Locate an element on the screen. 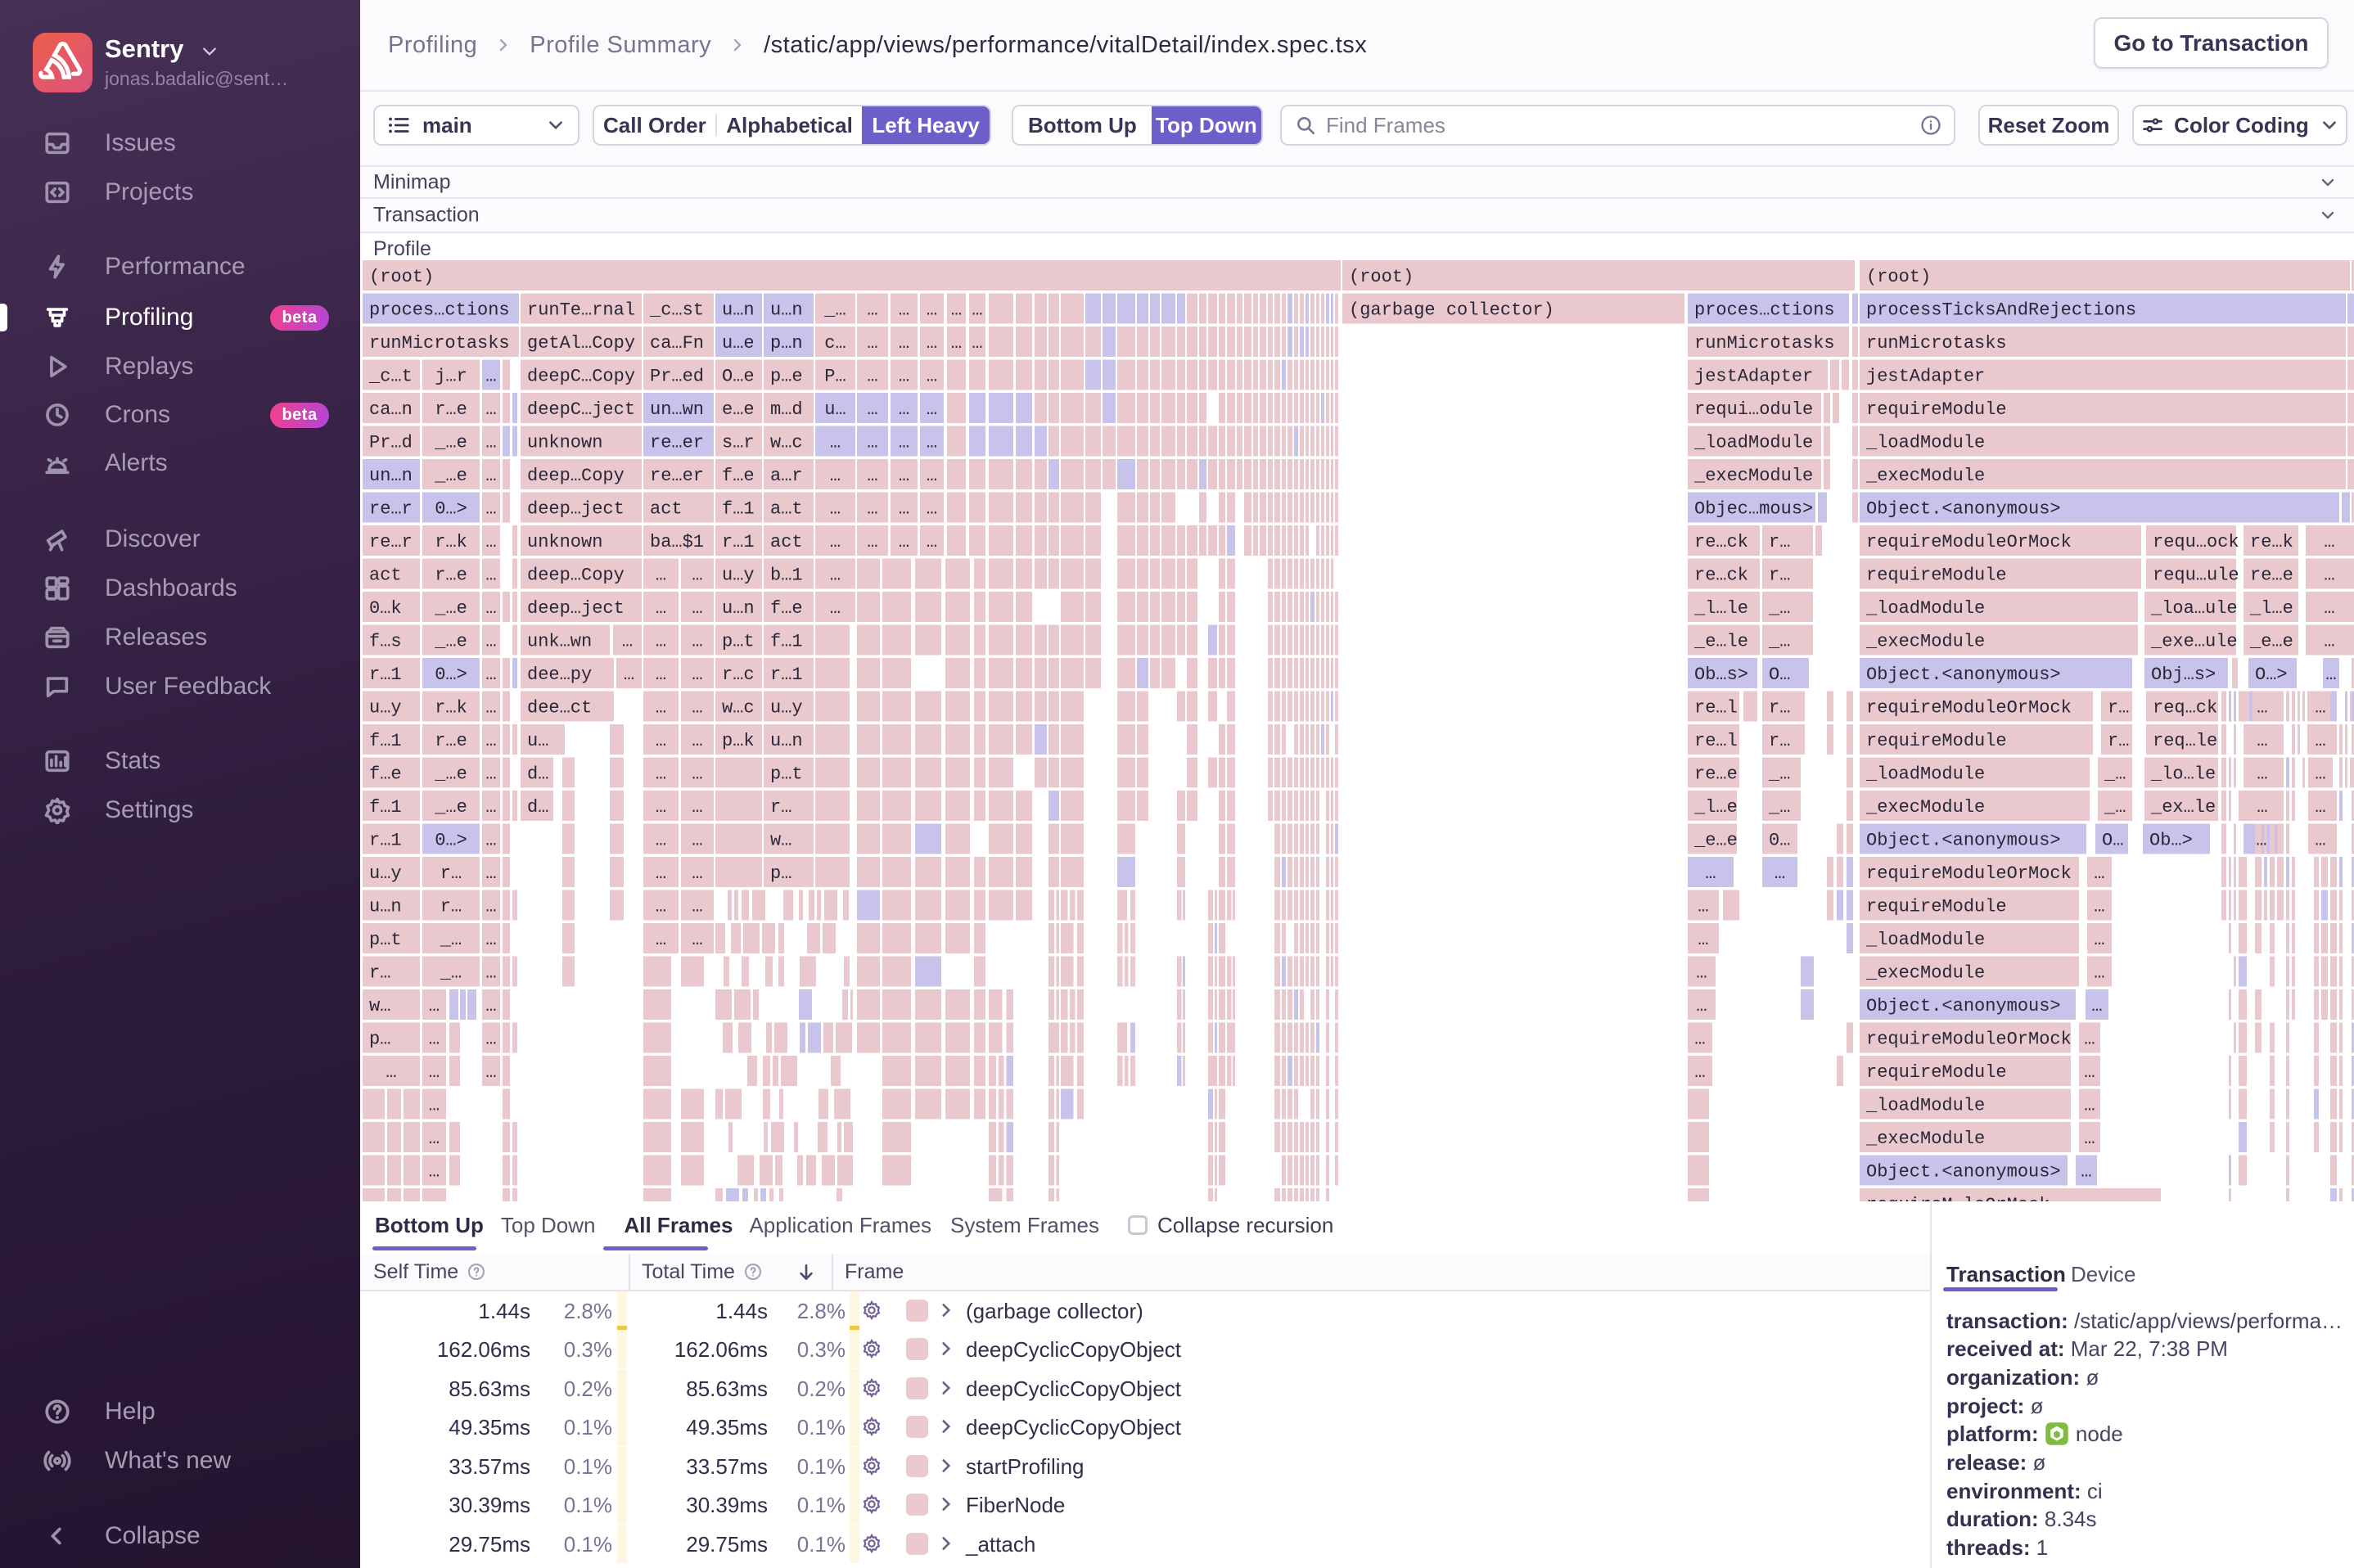 The width and height of the screenshot is (2354, 1568). svg-text: m…d is located at coordinates (786, 409).